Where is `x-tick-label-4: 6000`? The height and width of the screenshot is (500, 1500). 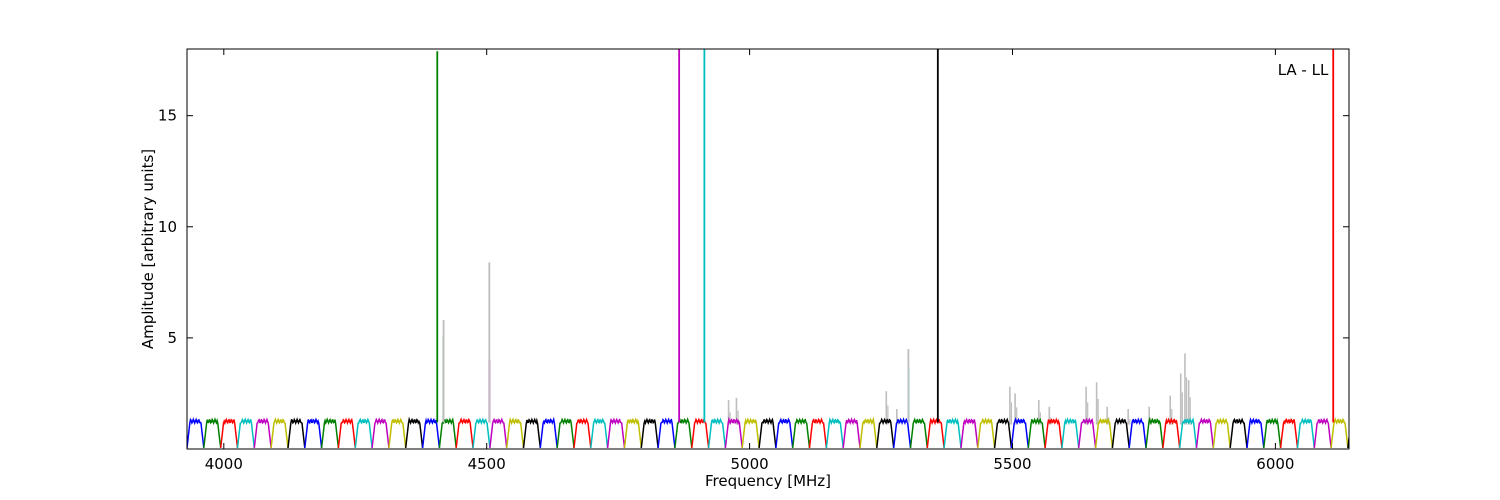 x-tick-label-4: 6000 is located at coordinates (1275, 464).